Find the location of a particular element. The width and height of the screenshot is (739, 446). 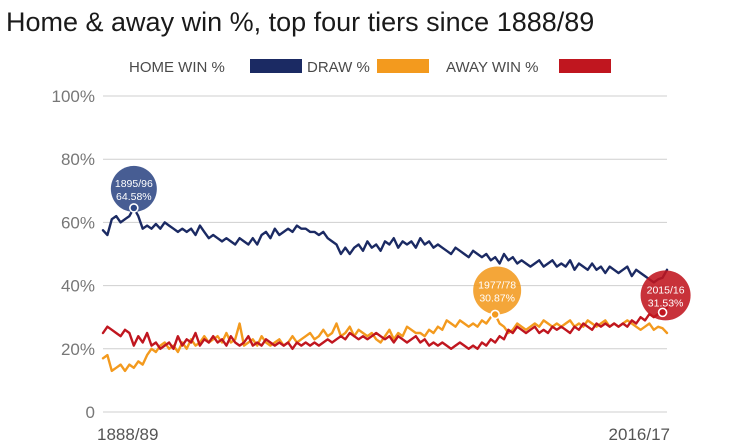

y-tick-label: 60% is located at coordinates (78, 222).